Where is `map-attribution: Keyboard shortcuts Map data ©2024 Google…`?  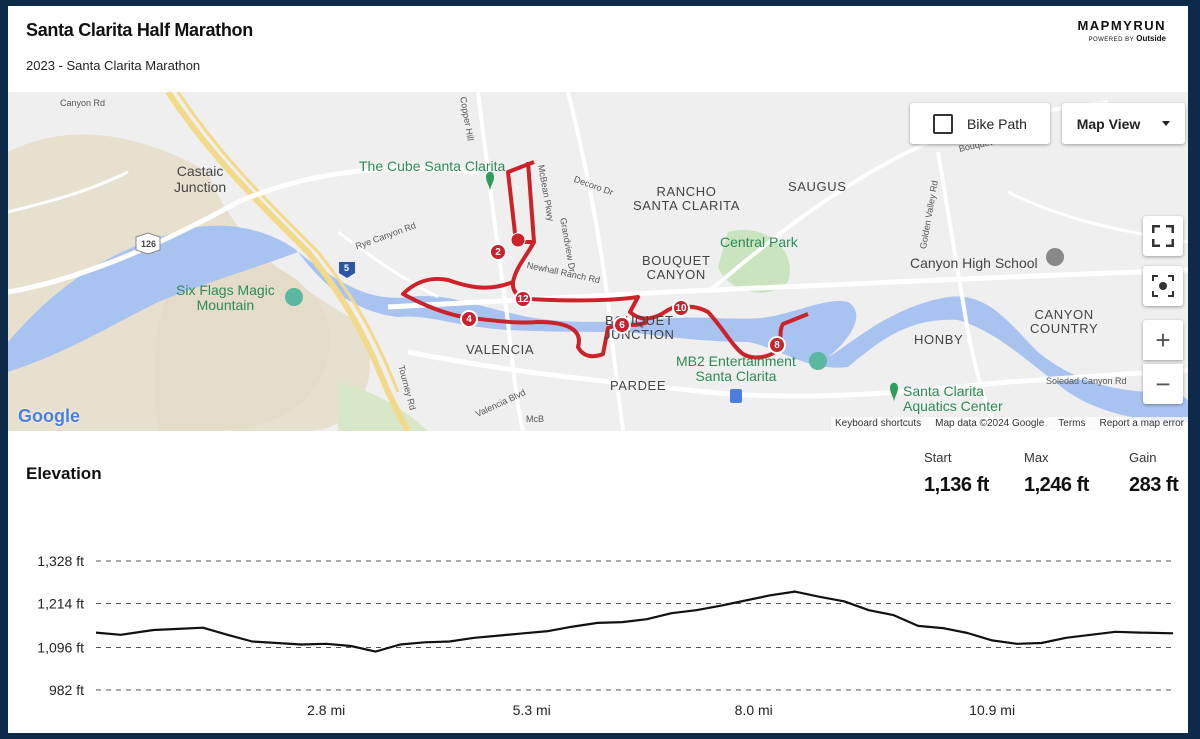 map-attribution: Keyboard shortcuts Map data ©2024 Google… is located at coordinates (1009, 424).